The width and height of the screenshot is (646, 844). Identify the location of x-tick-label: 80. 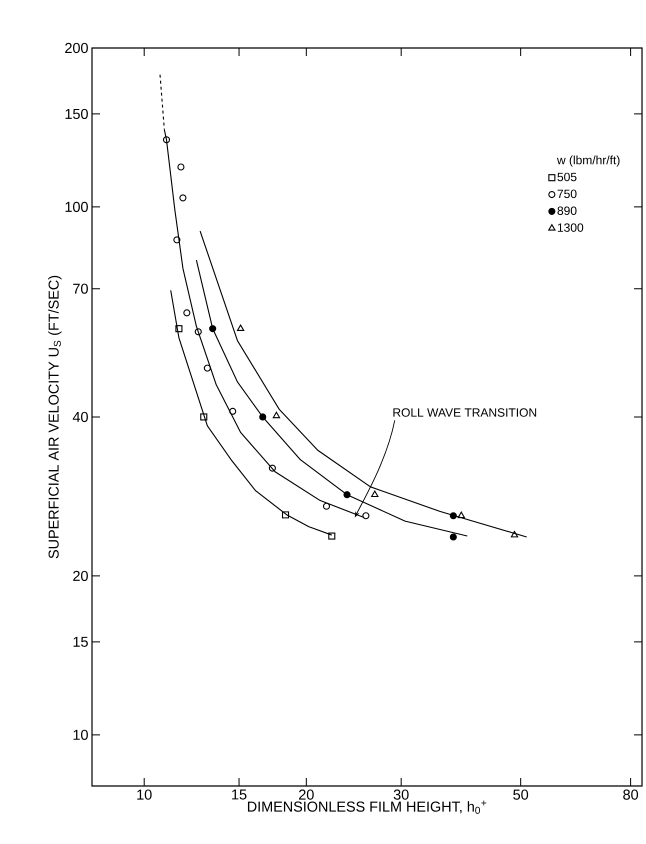
(630, 795).